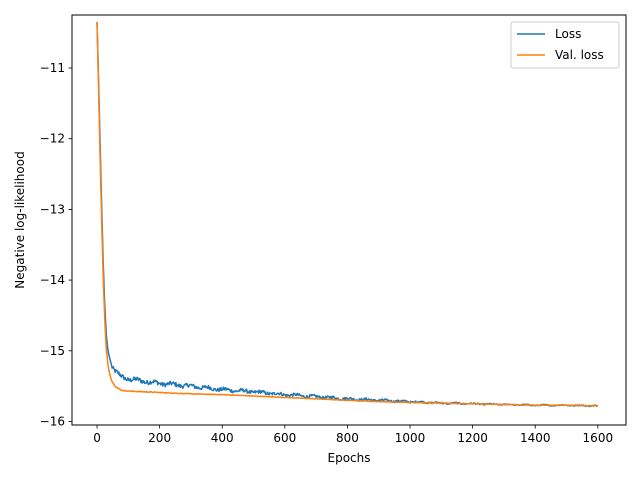  Describe the element at coordinates (349, 458) in the screenshot. I see `x-axis-title: Epochs` at that location.